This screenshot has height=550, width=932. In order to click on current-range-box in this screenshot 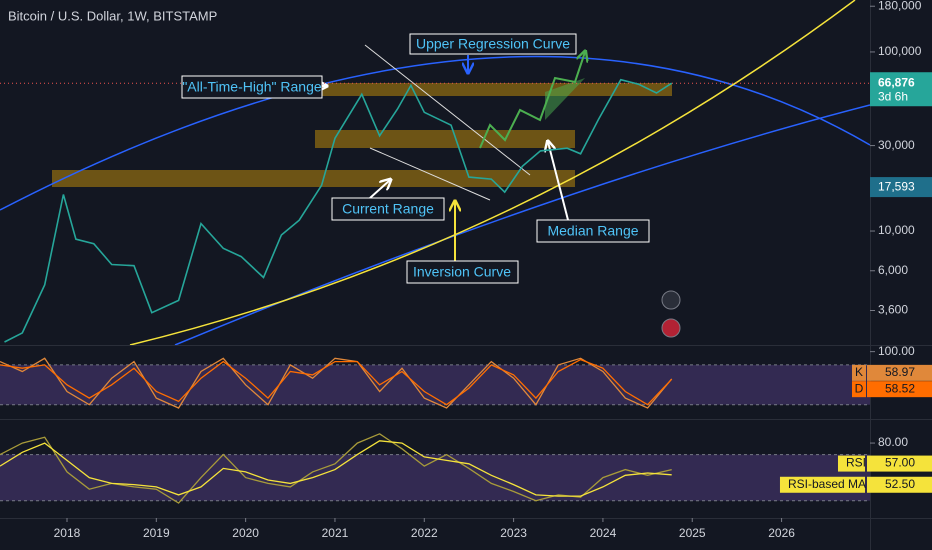, I will do `click(313, 178)`.